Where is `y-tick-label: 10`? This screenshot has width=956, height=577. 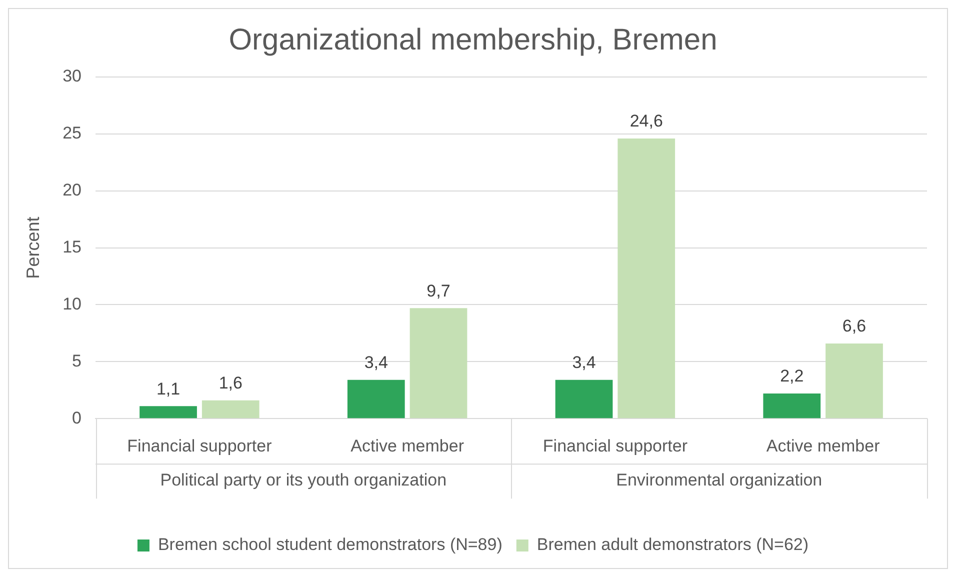
y-tick-label: 10 is located at coordinates (72, 304).